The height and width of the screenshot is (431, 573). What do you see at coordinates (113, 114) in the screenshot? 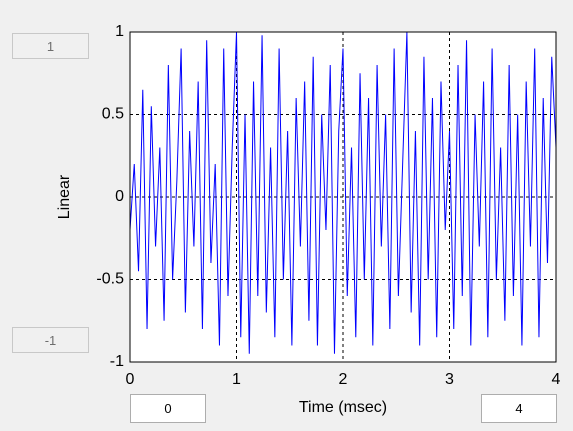
I see `y-tick-label: 0.5` at bounding box center [113, 114].